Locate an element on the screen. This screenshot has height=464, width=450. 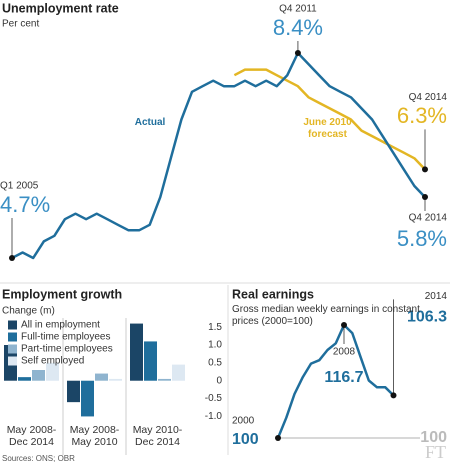
value-label: 8.4% is located at coordinates (298, 27).